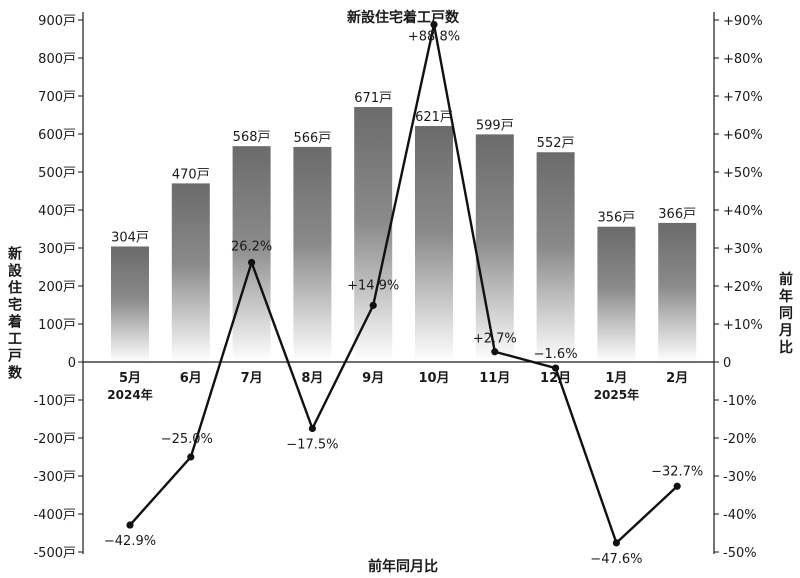 The image size is (800, 578). I want to click on bar-value-label: 621戸, so click(434, 117).